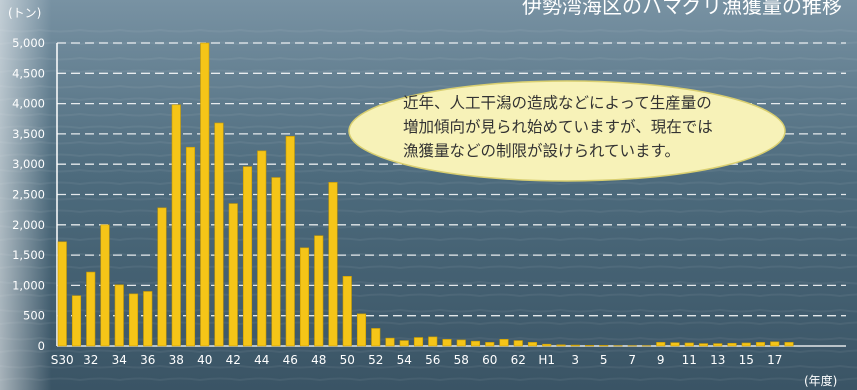  What do you see at coordinates (233, 360) in the screenshot?
I see `x-tick-label: 42` at bounding box center [233, 360].